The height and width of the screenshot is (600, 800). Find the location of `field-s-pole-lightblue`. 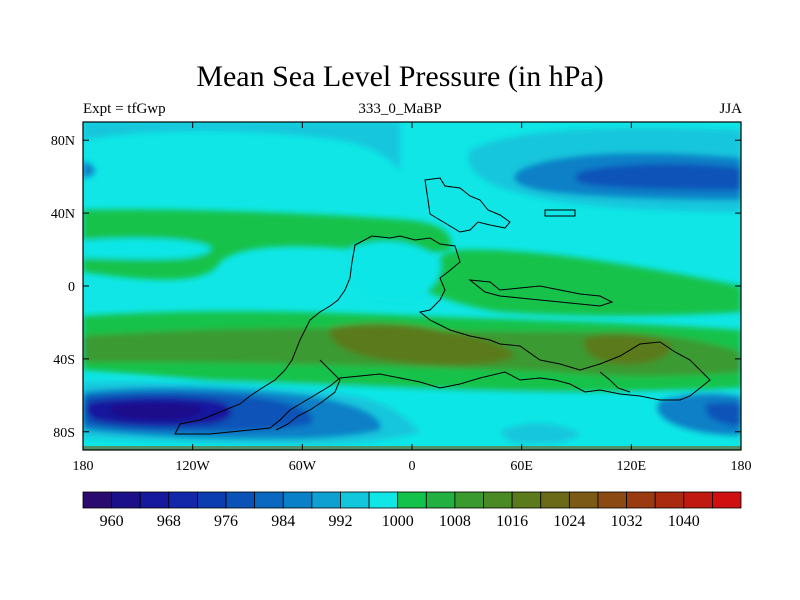

field-s-pole-lightblue is located at coordinates (540, 433).